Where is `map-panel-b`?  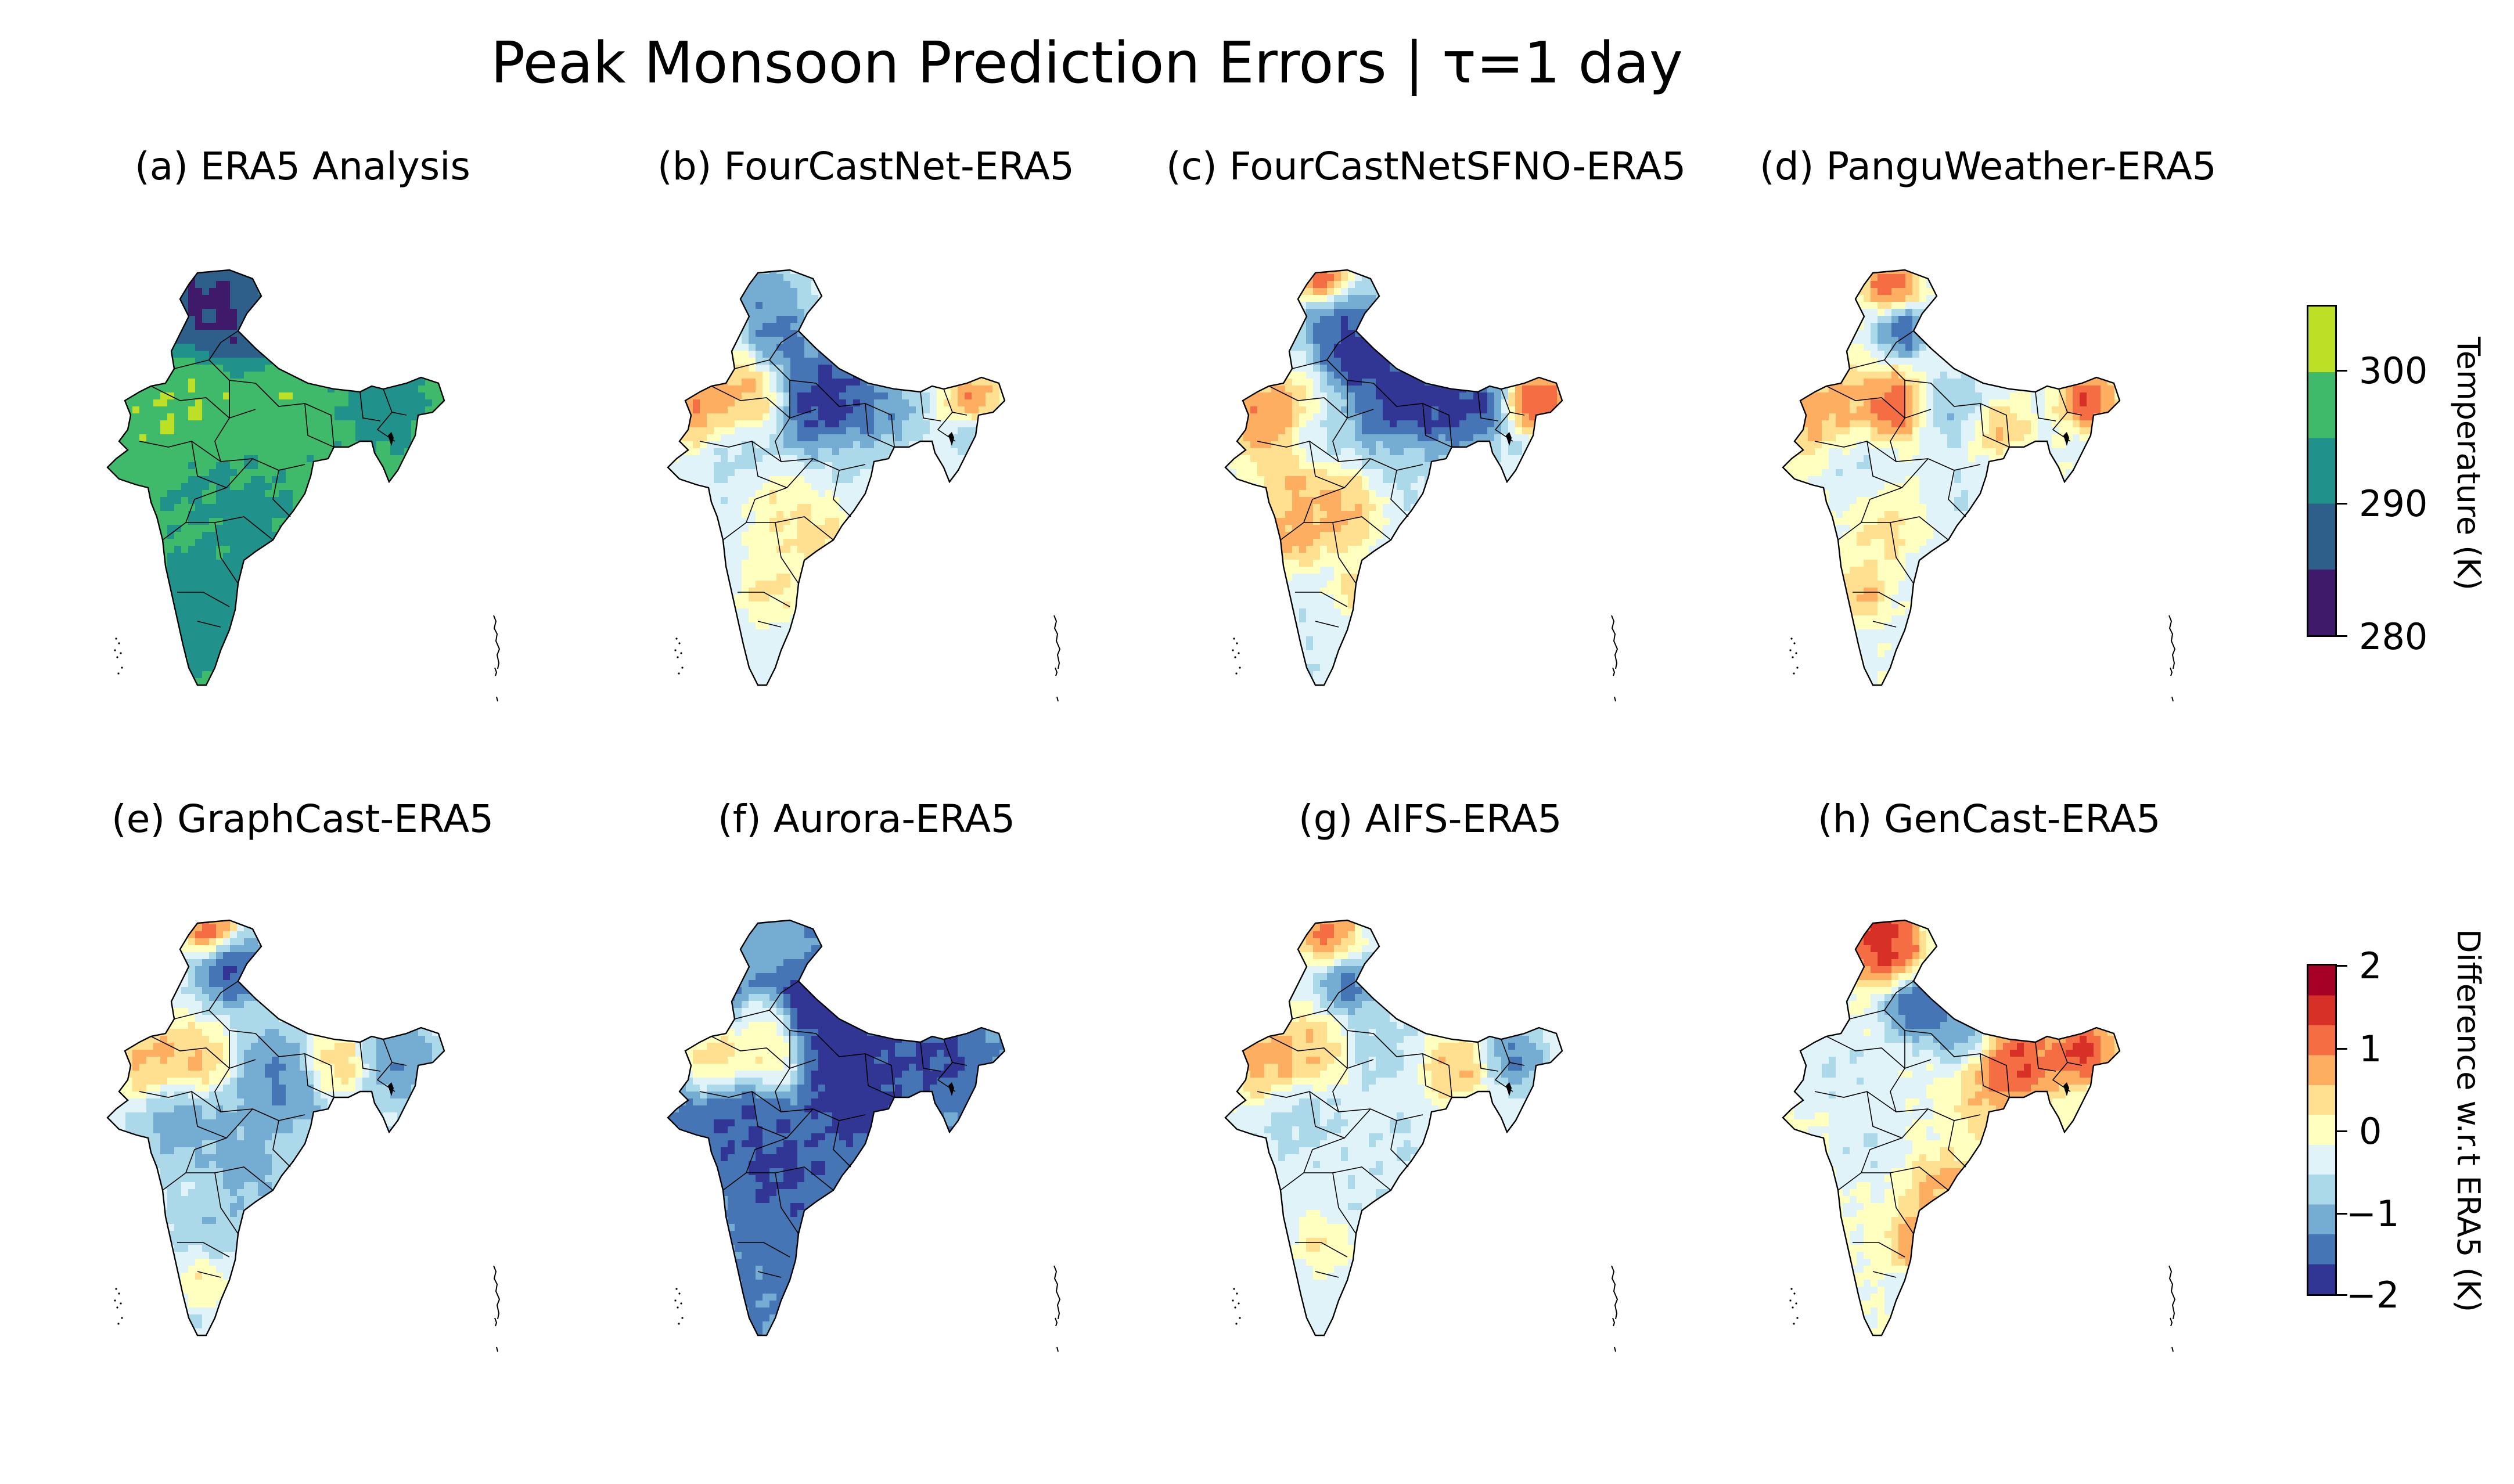
map-panel-b is located at coordinates (864, 486).